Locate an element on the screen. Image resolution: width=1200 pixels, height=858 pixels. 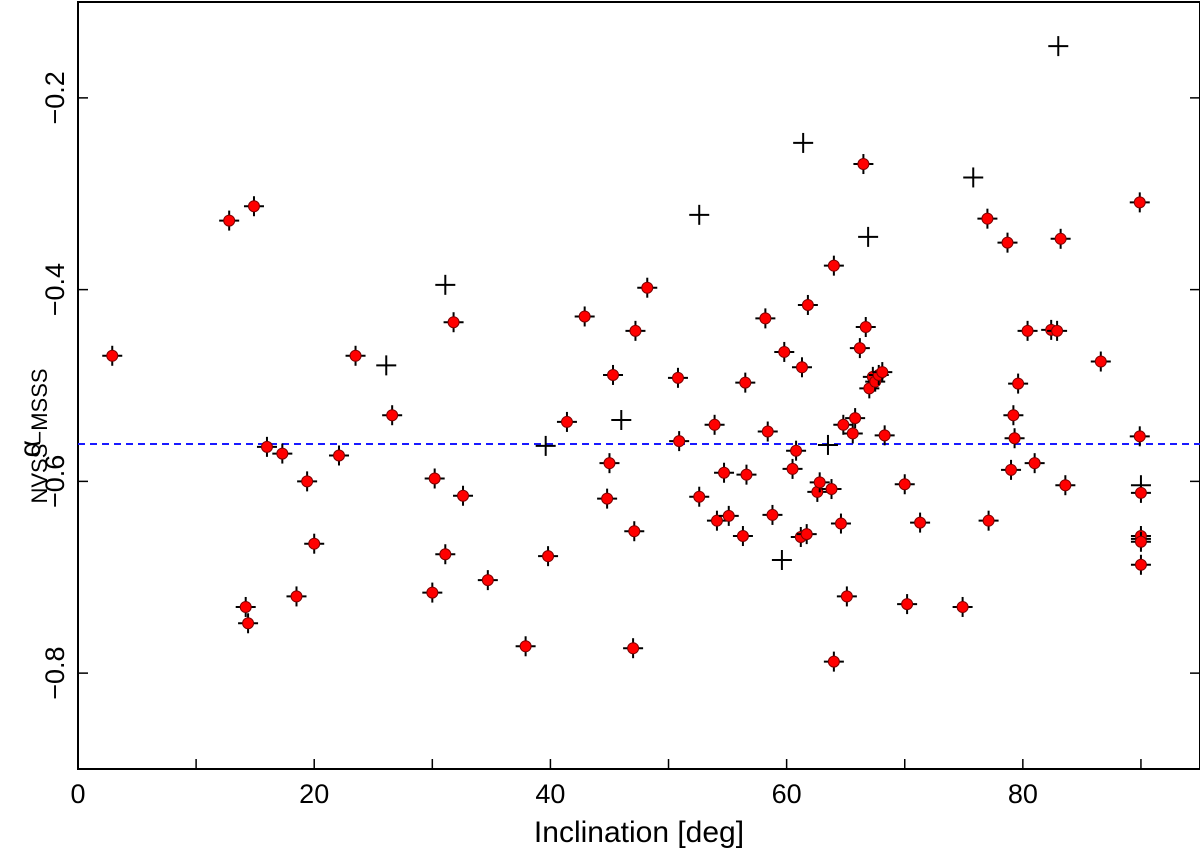
y-axis-symbol: α is located at coordinates (30, 448).